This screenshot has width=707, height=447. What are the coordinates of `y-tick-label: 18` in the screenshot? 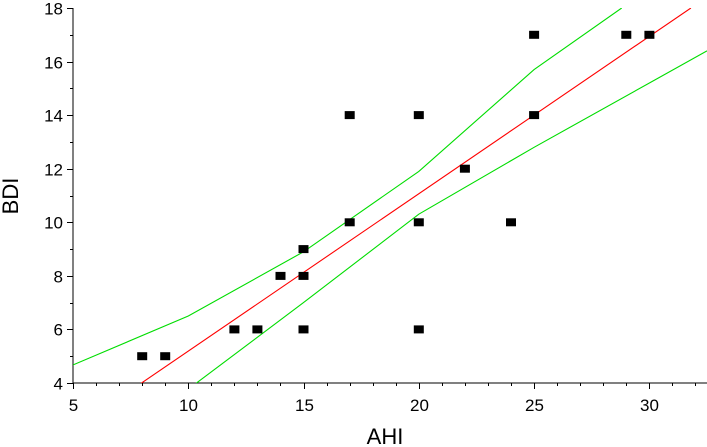 It's located at (53, 9).